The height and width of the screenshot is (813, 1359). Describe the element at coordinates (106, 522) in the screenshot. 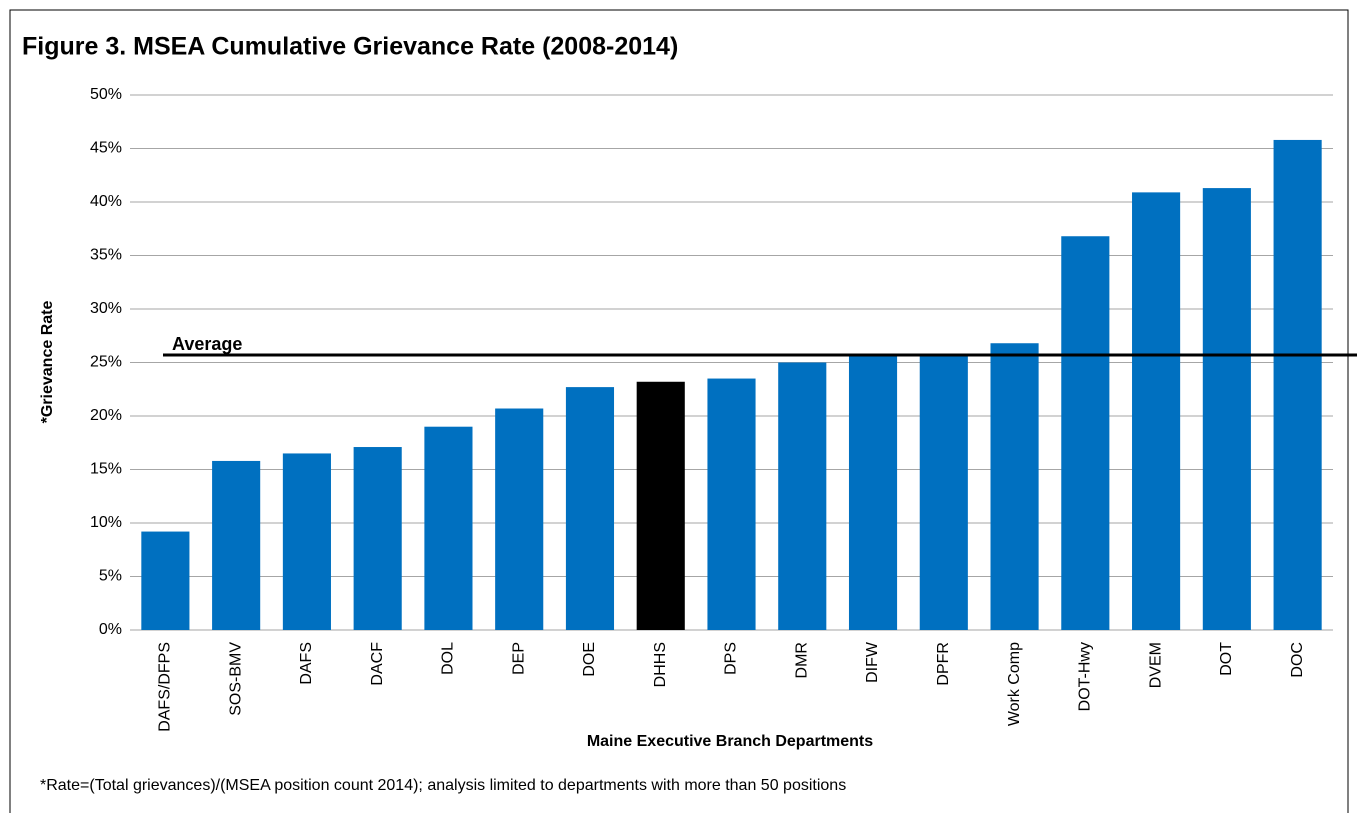

I see `y-tick-label: 10%` at that location.